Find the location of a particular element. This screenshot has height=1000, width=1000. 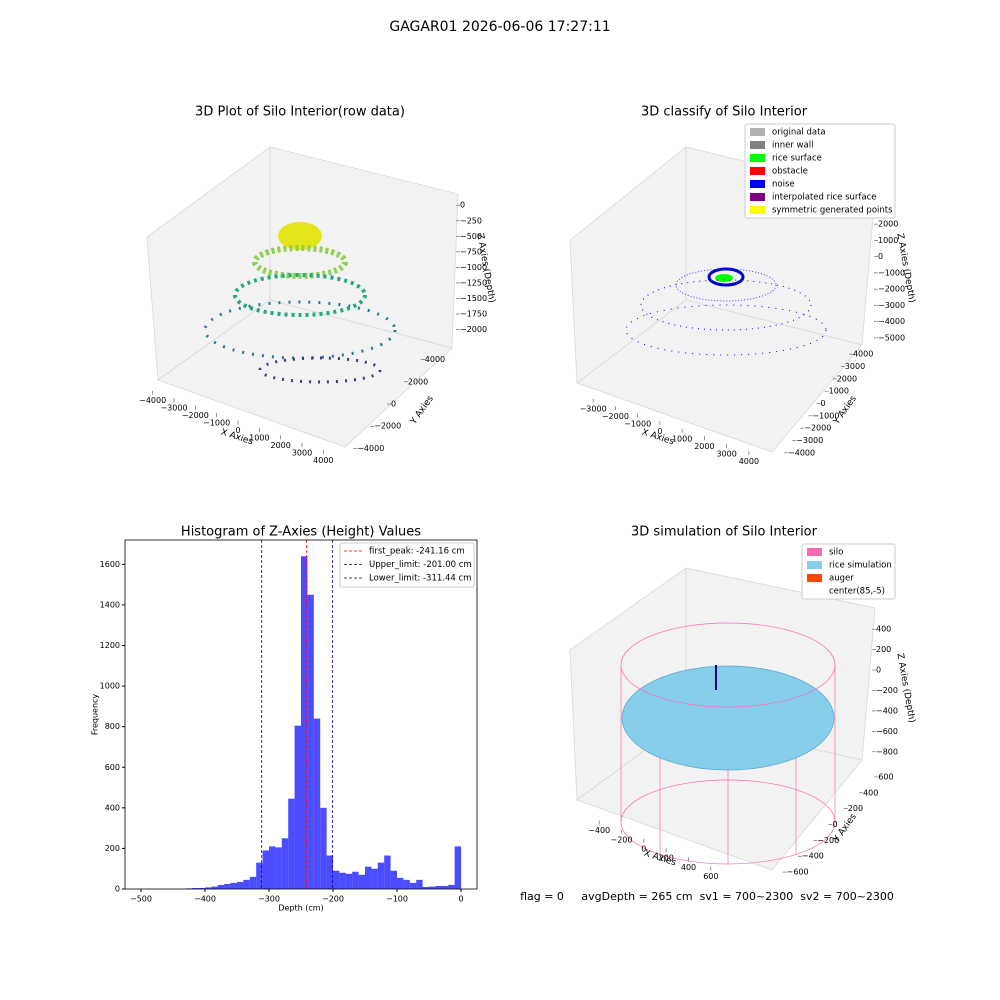

suptitle: GAGAR01 2026-06-06 17:27:11 is located at coordinates (499, 27).